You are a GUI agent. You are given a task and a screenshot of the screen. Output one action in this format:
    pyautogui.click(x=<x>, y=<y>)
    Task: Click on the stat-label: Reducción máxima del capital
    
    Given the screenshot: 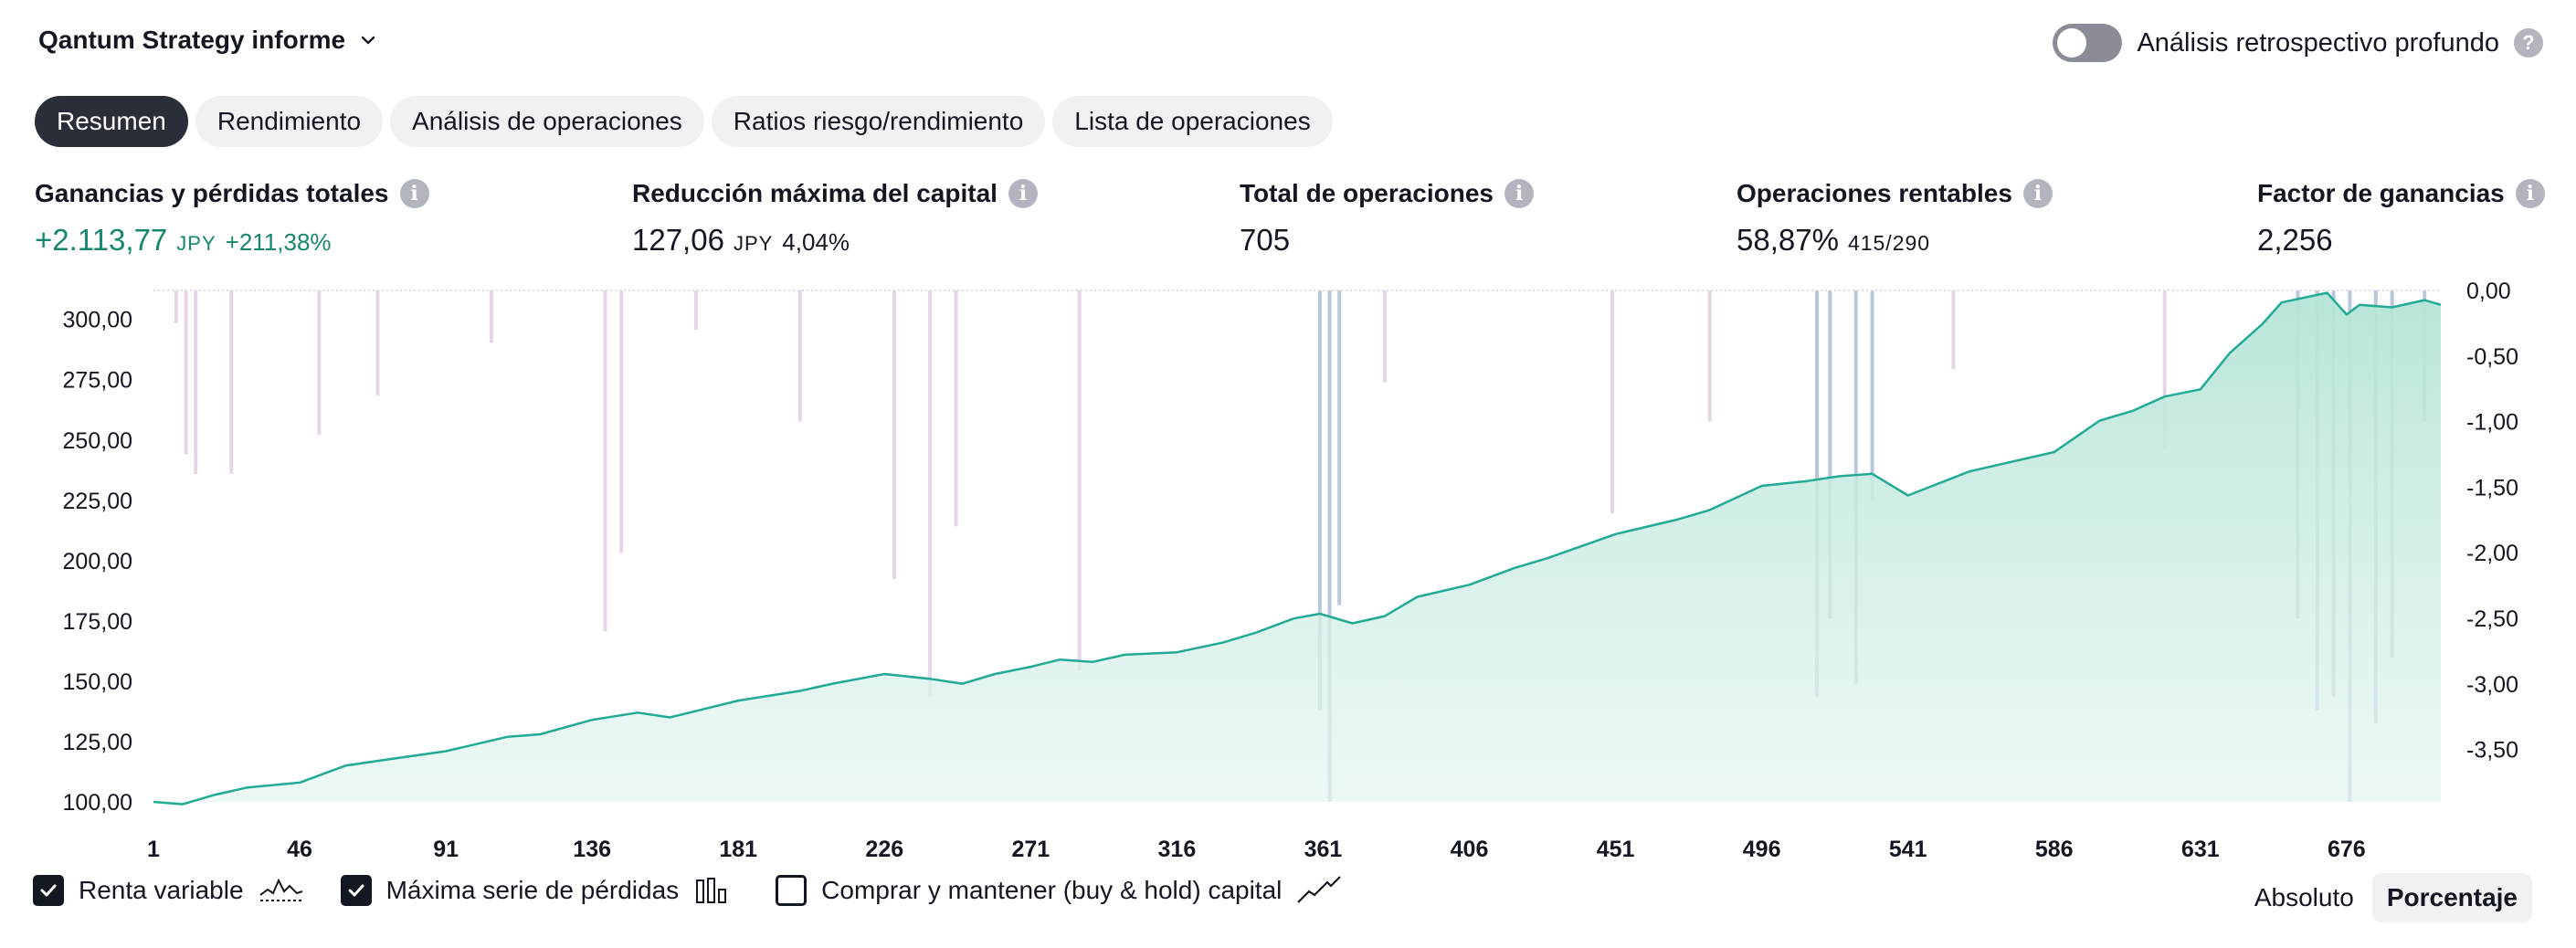 What is the action you would take?
    pyautogui.click(x=815, y=193)
    